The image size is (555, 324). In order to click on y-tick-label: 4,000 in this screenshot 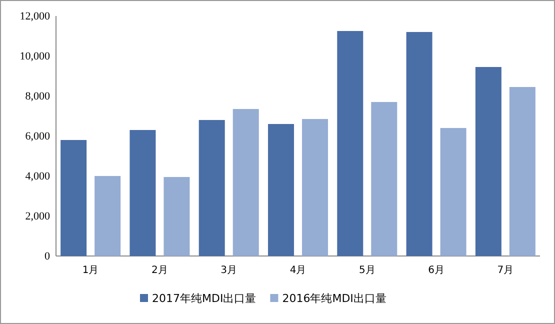, I will do `click(37, 176)`.